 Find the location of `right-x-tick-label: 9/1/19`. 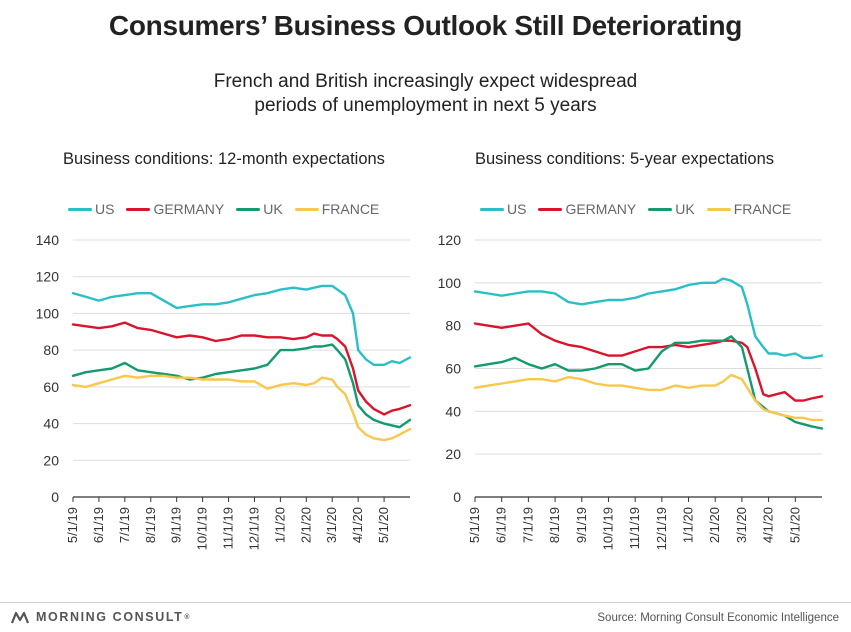

right-x-tick-label: 9/1/19 is located at coordinates (581, 525).